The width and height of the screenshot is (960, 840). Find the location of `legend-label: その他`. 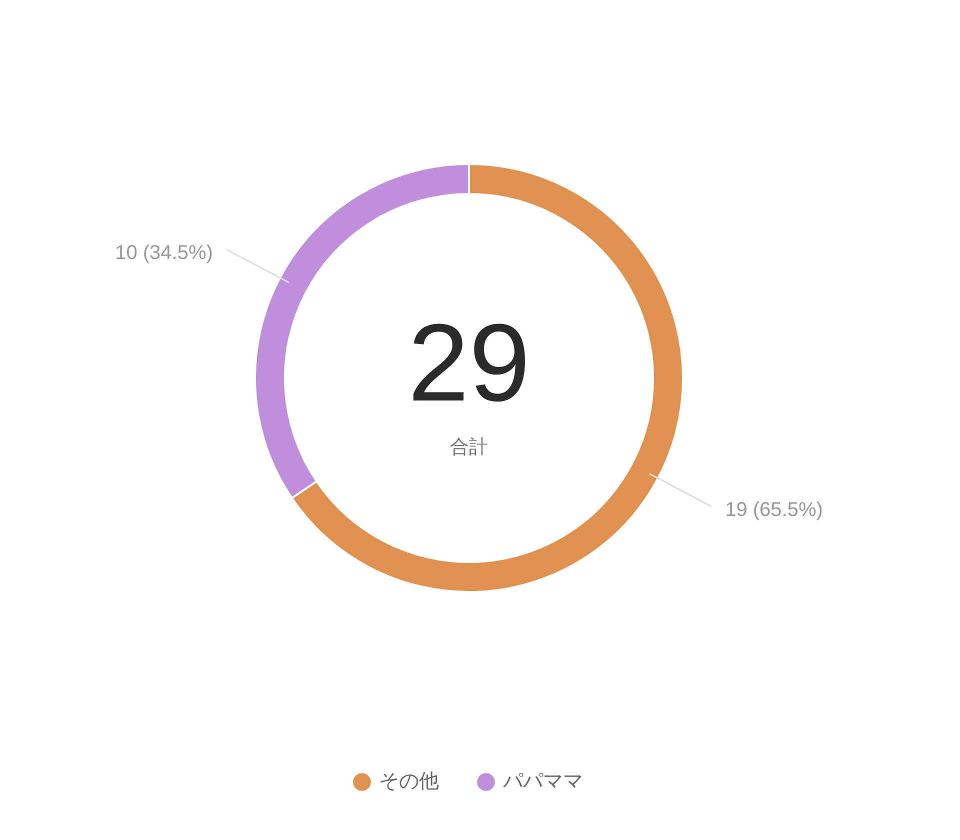

legend-label: その他 is located at coordinates (409, 781).